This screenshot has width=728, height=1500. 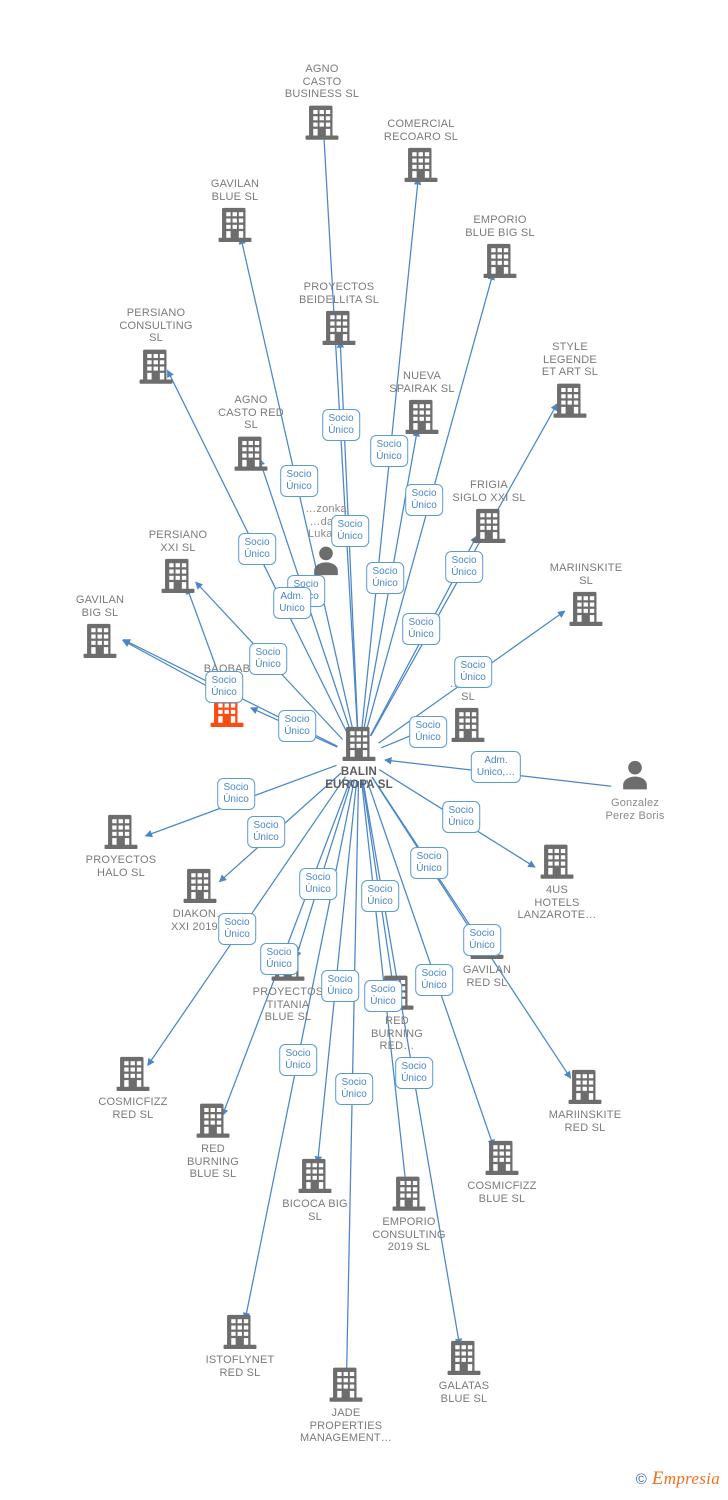 What do you see at coordinates (213, 1161) in the screenshot?
I see `node-label: RED BURNING BLUE SL` at bounding box center [213, 1161].